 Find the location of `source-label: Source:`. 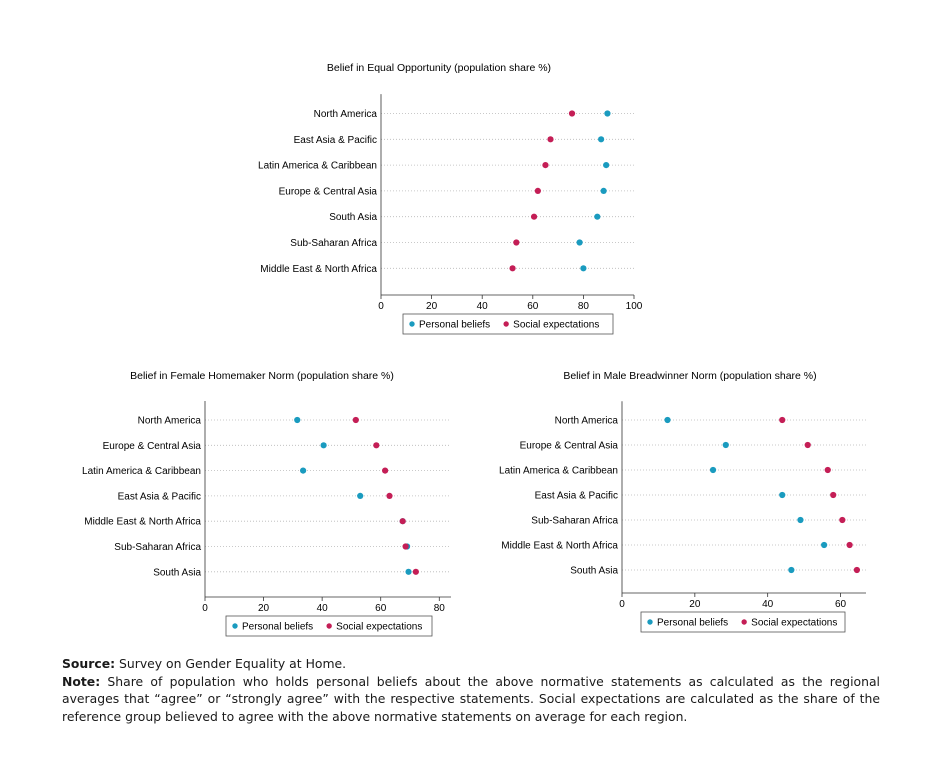

source-label: Source: is located at coordinates (89, 663).